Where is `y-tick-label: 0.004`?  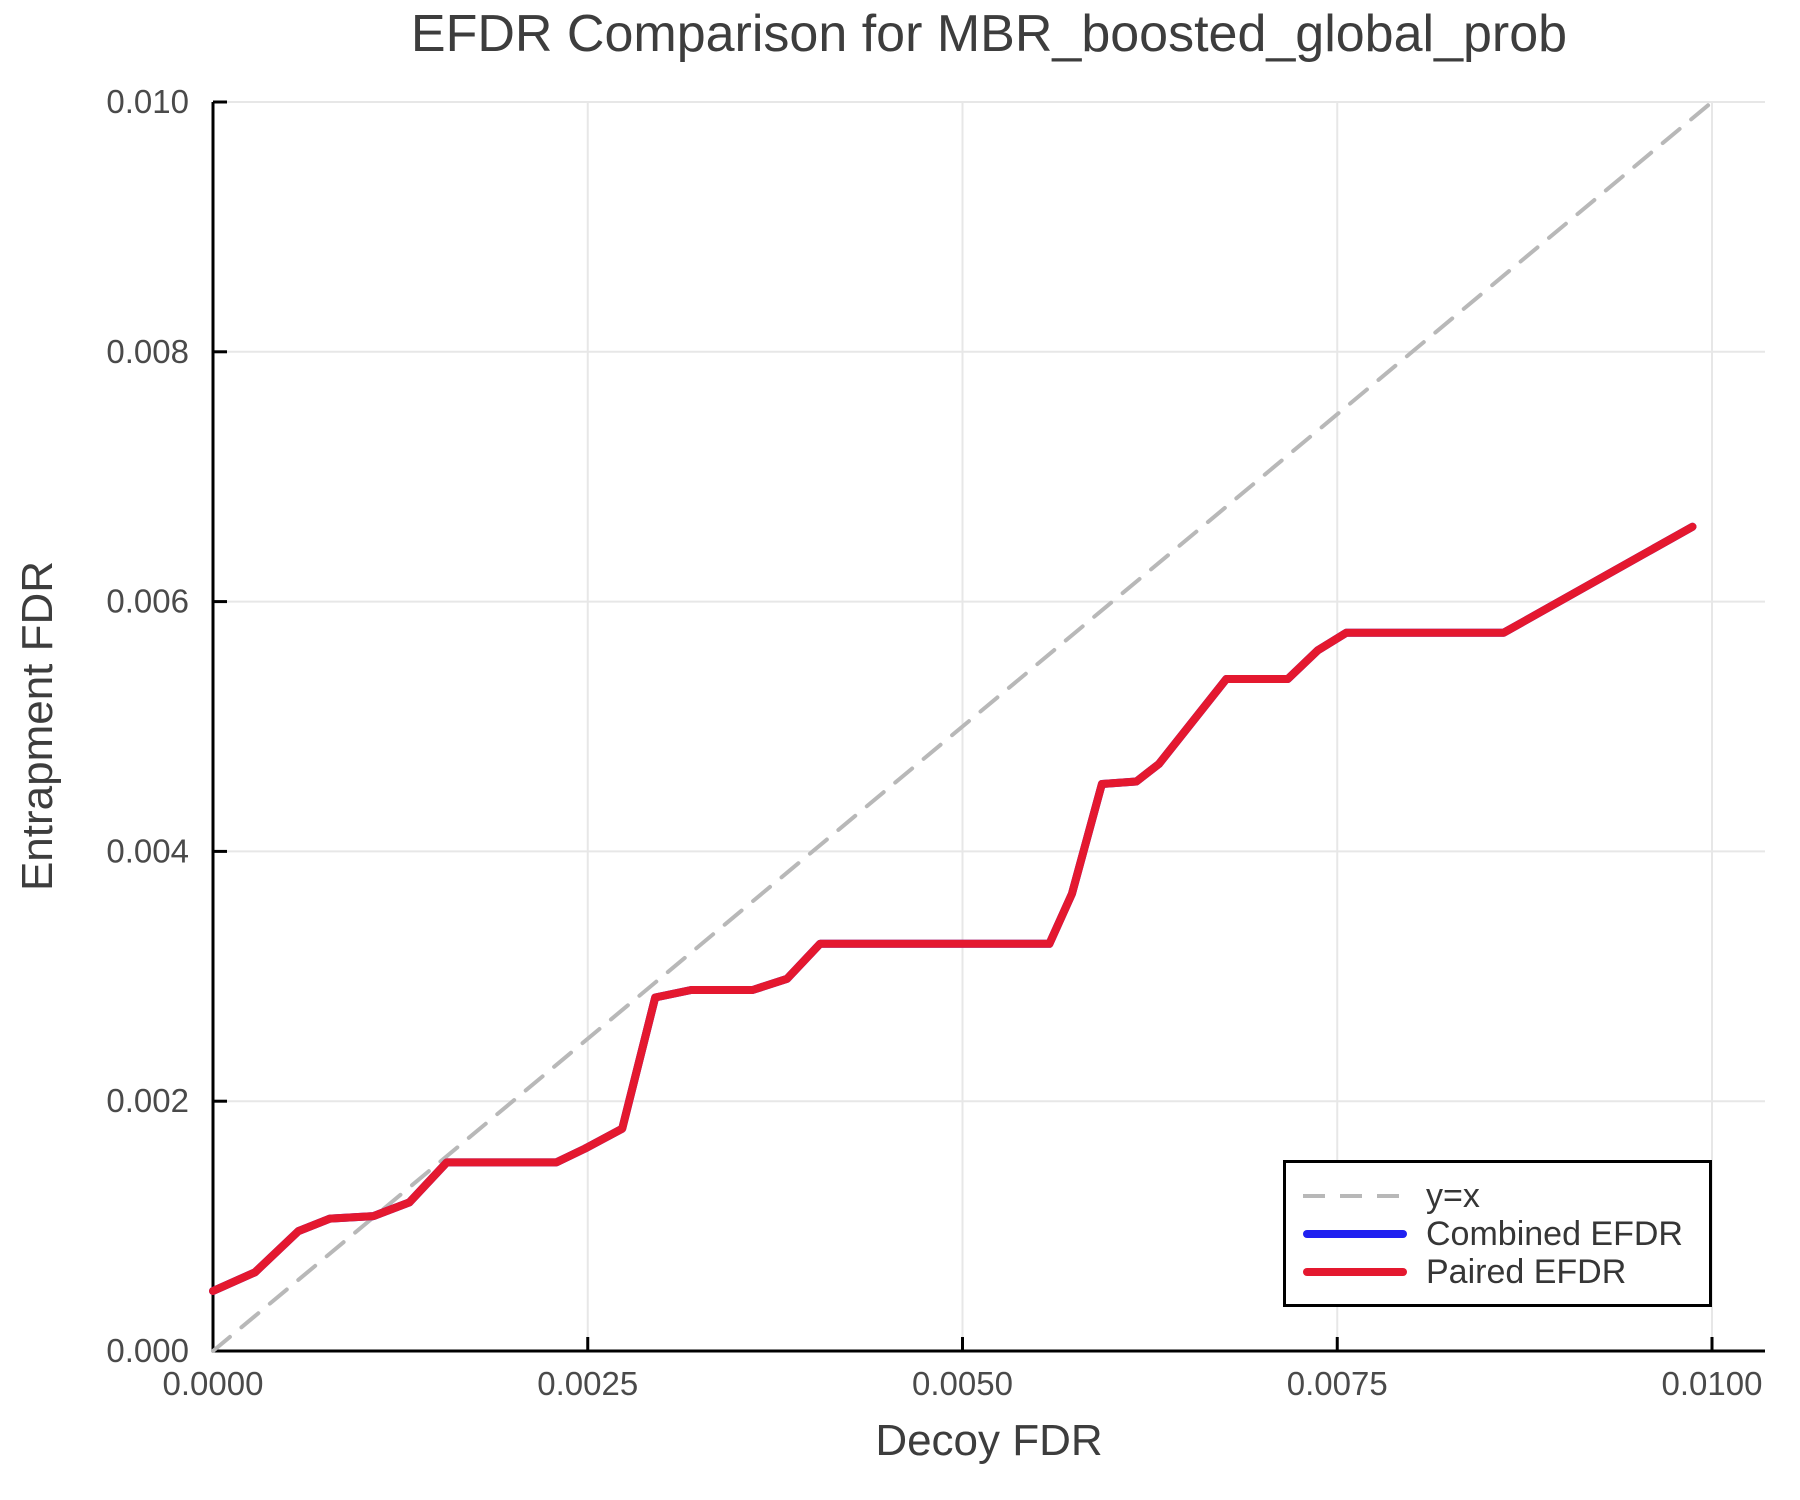
y-tick-label: 0.004 is located at coordinates (147, 850).